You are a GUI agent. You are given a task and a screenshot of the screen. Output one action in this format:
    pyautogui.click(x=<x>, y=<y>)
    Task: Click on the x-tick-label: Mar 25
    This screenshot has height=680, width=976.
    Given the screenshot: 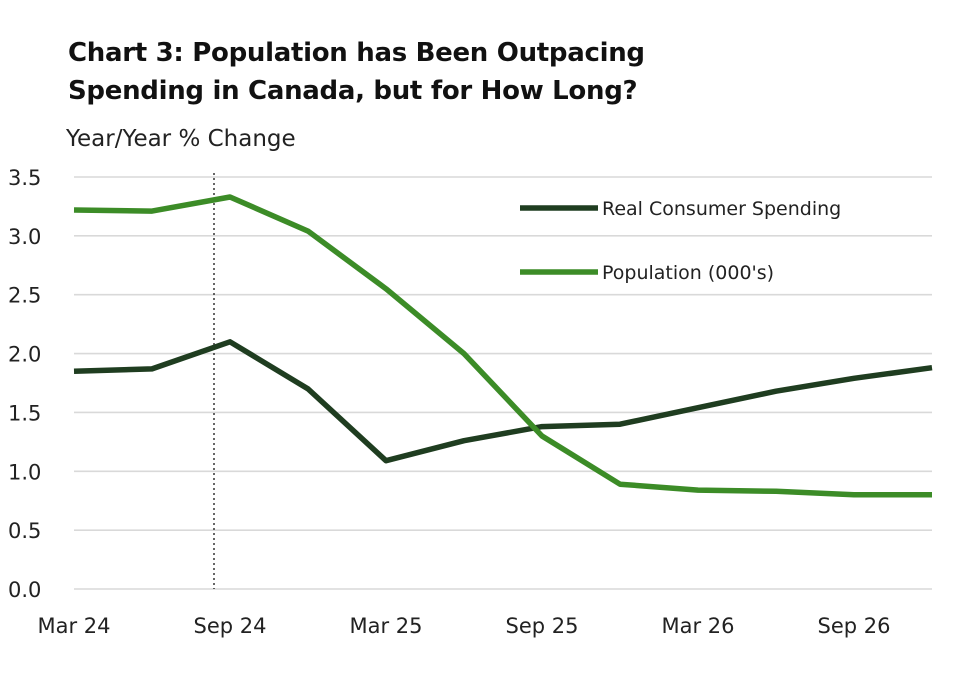 What is the action you would take?
    pyautogui.click(x=385, y=626)
    